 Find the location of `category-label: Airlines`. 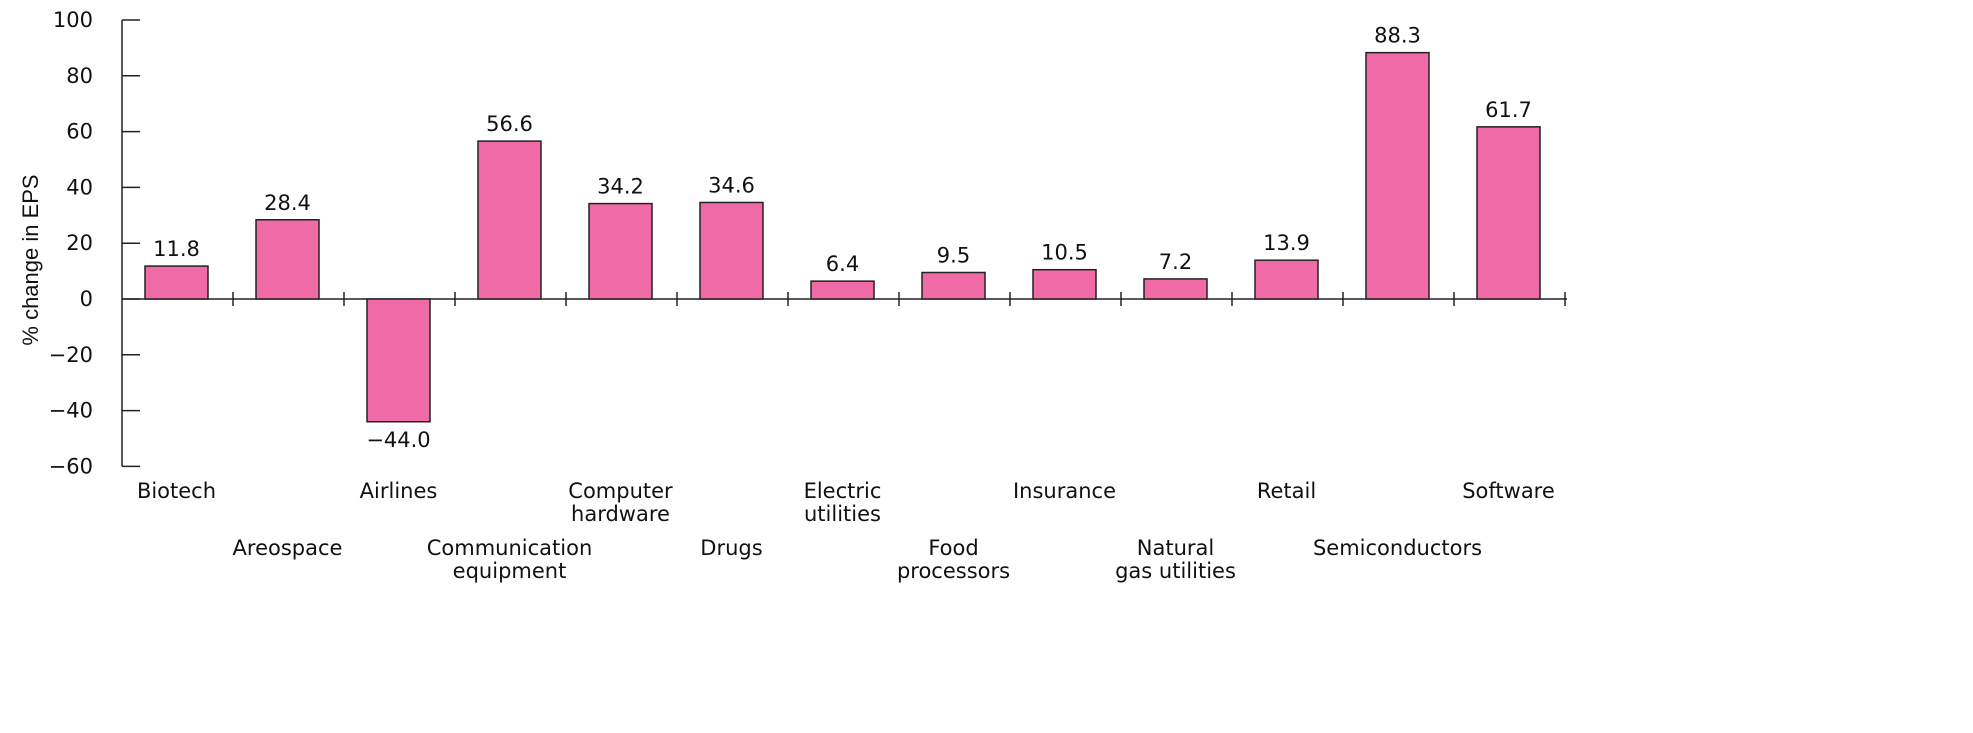

category-label: Airlines is located at coordinates (399, 491).